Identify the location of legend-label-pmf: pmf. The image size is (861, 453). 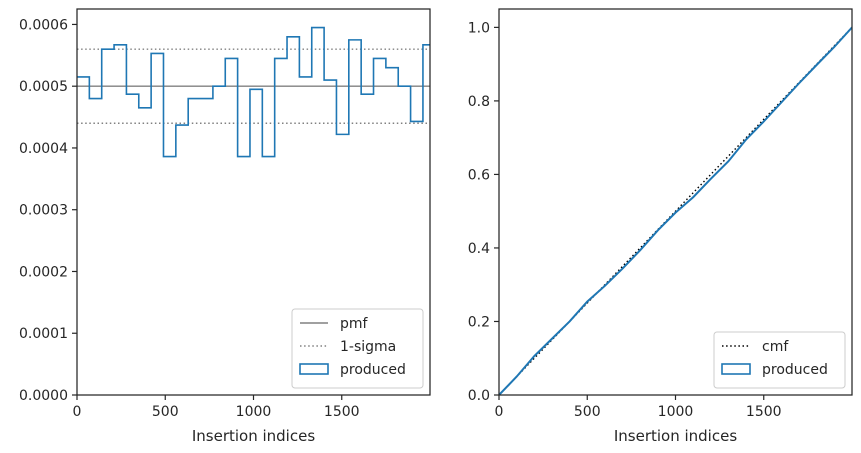
(354, 324).